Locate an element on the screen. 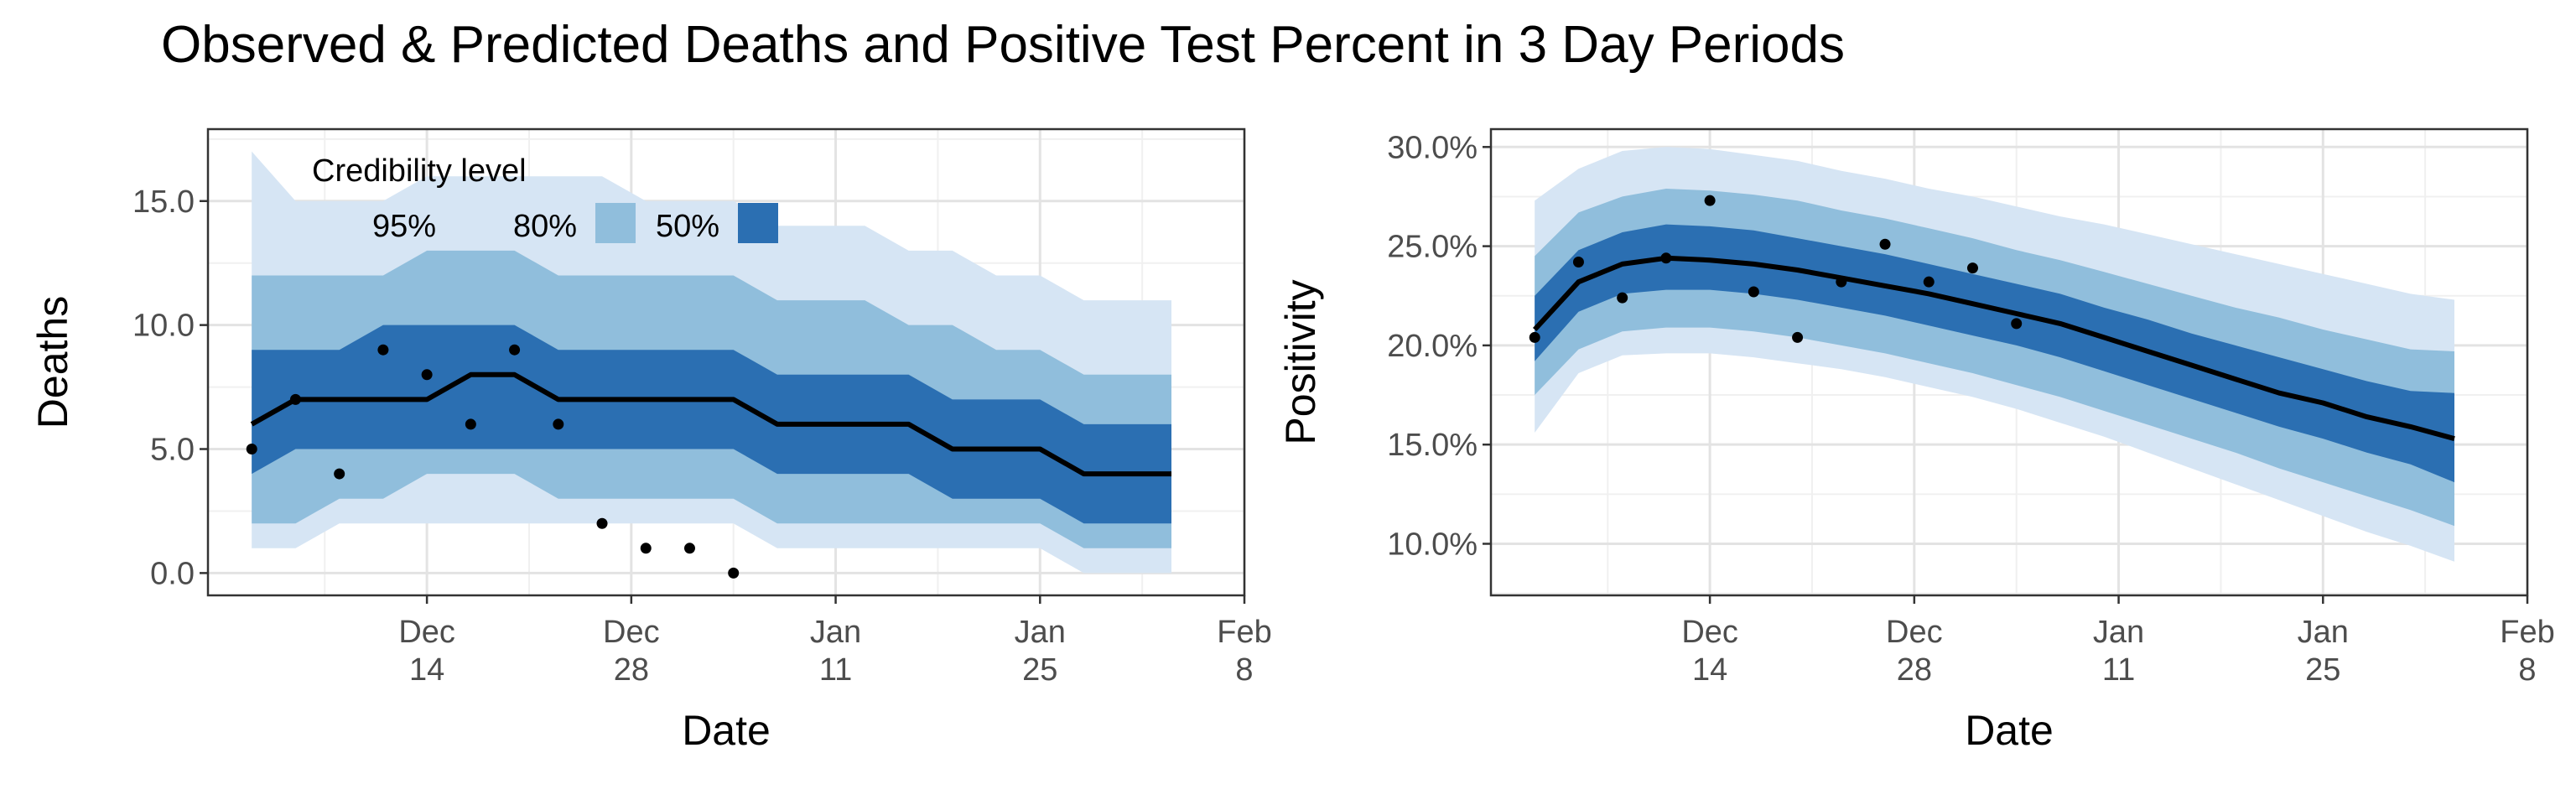 The width and height of the screenshot is (2576, 805). y-tick-label: 10.0% is located at coordinates (1432, 544).